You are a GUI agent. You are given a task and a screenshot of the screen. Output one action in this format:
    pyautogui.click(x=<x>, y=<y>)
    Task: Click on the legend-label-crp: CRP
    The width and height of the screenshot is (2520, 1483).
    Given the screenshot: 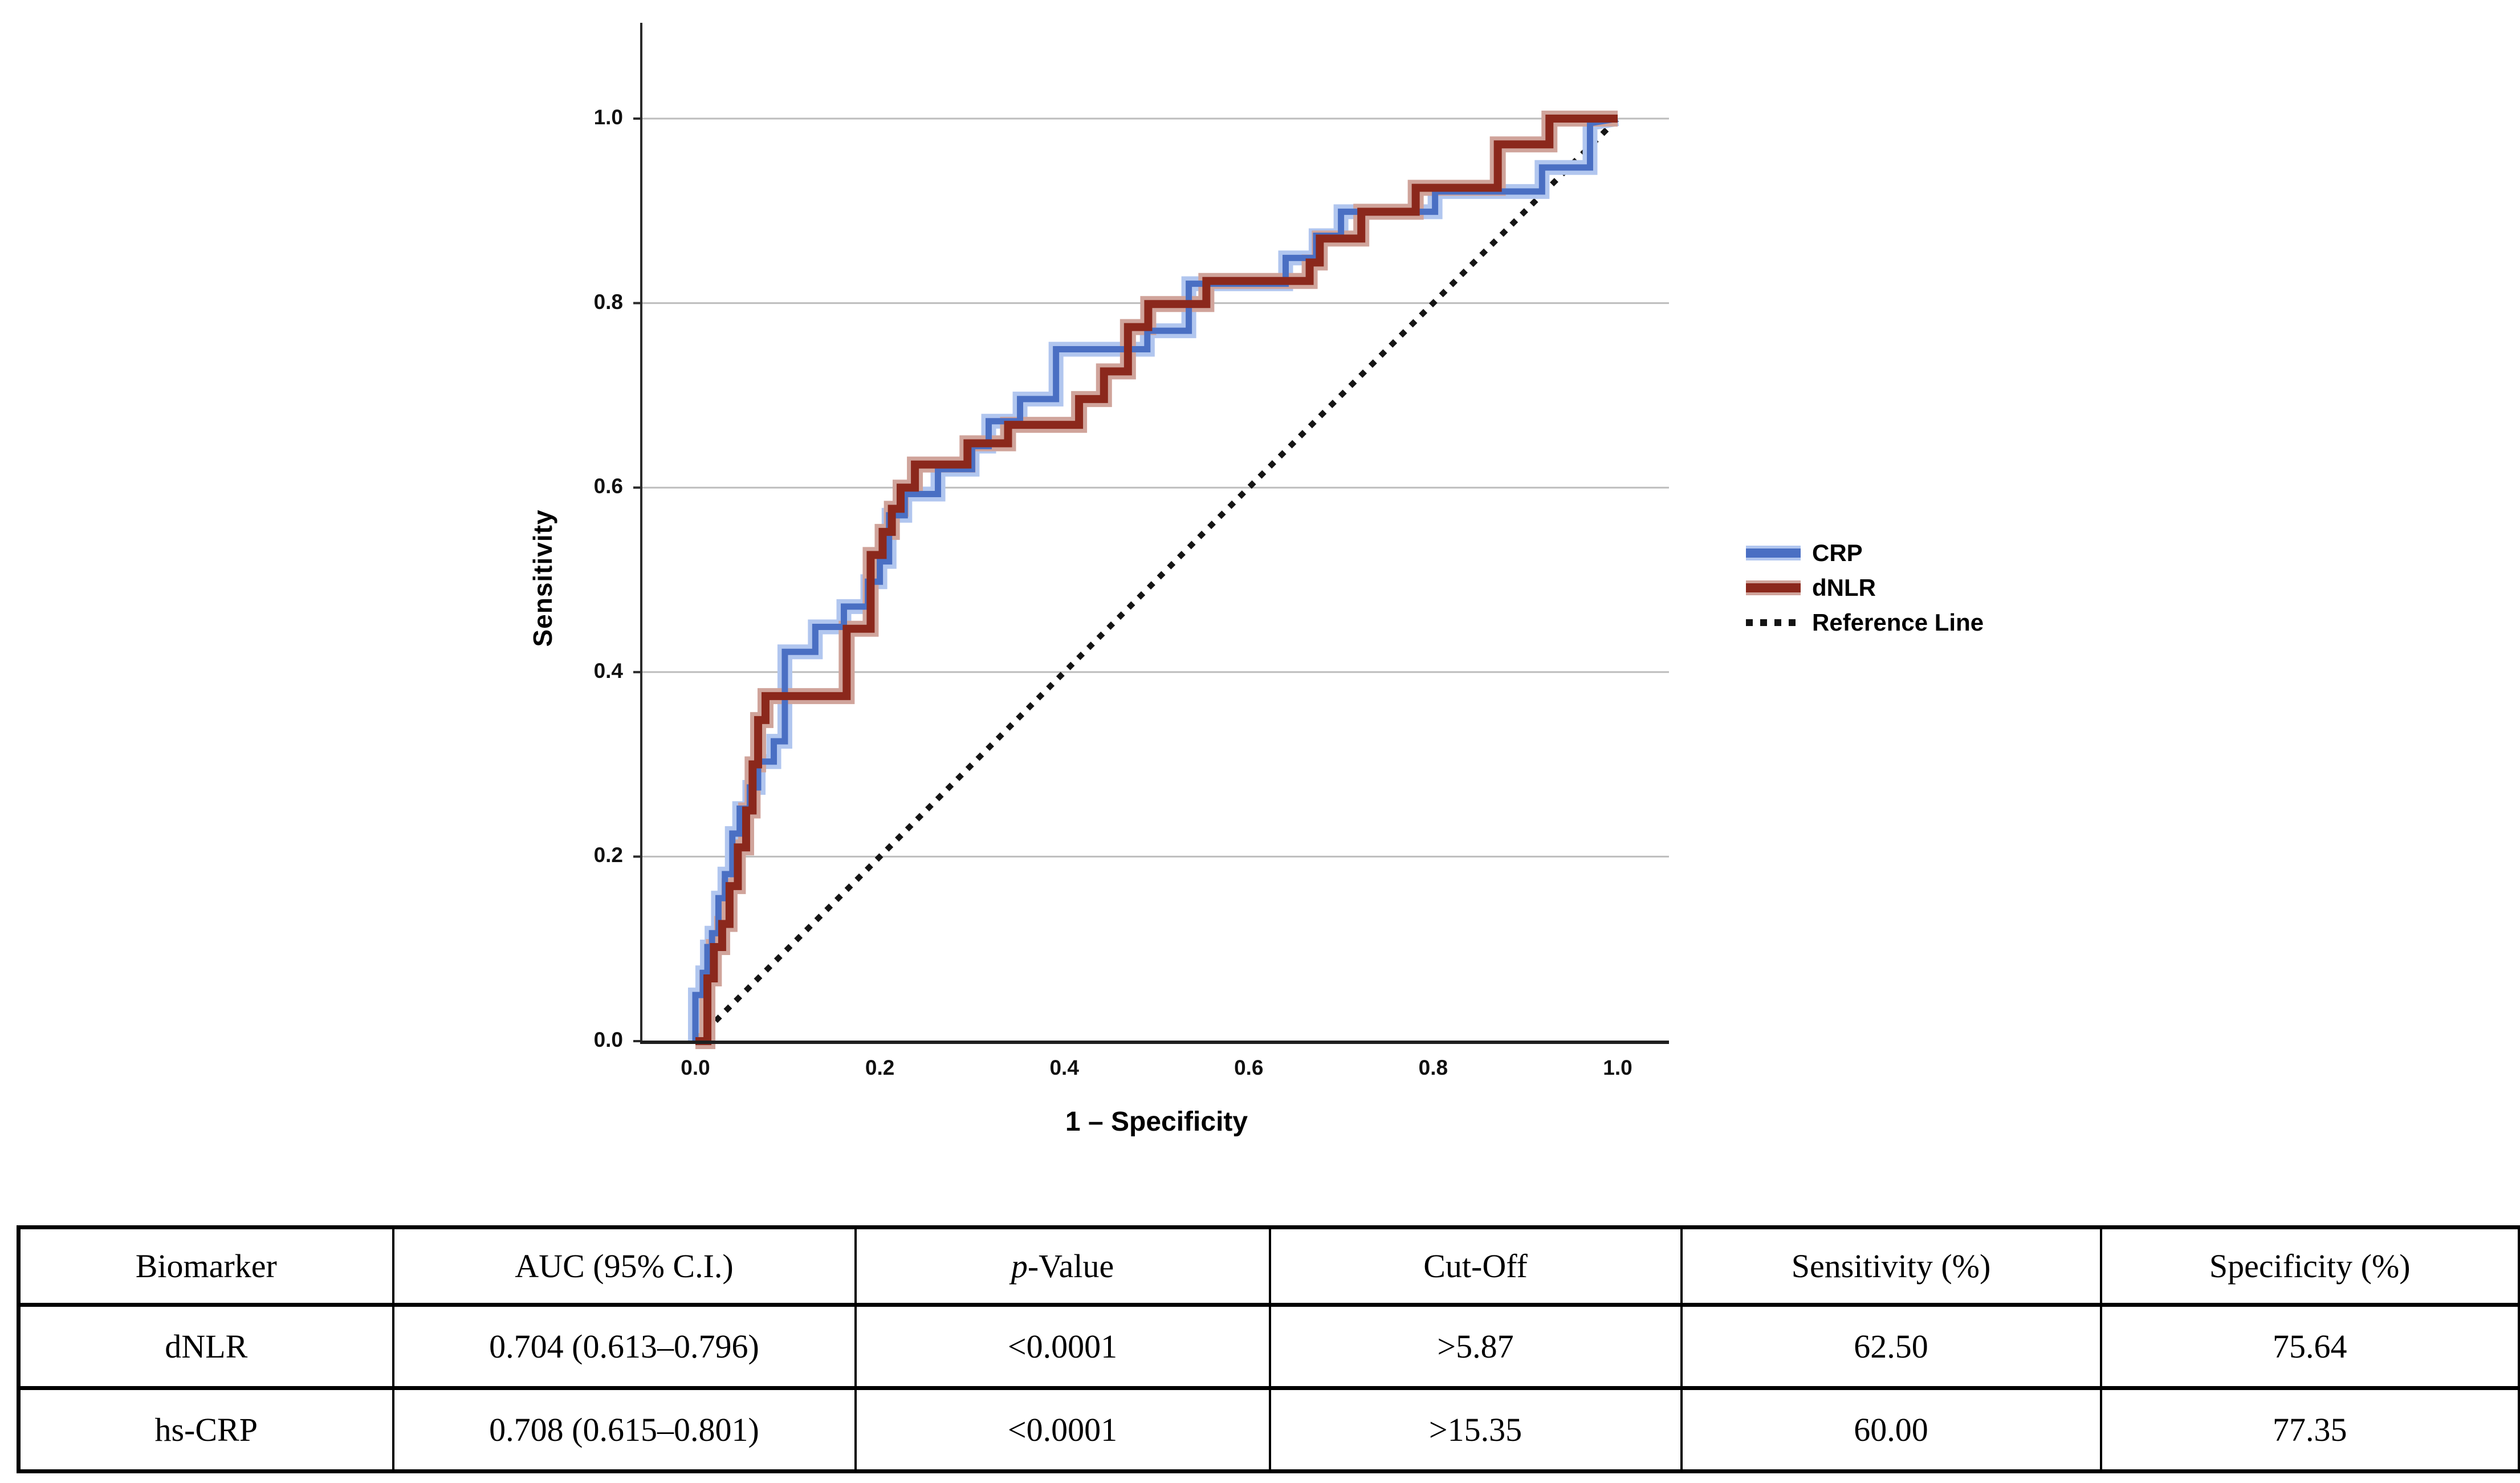 What is the action you would take?
    pyautogui.click(x=1838, y=553)
    